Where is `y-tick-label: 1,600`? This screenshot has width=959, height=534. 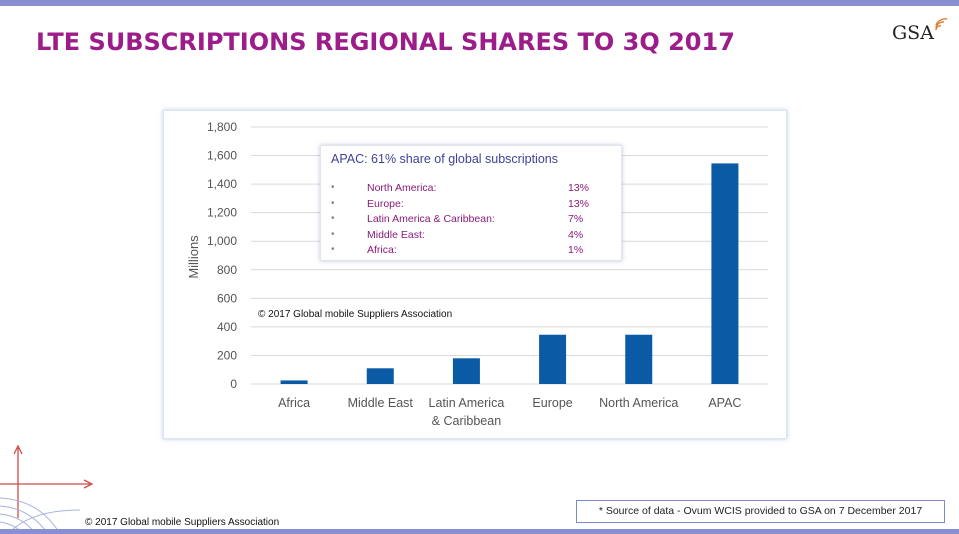
y-tick-label: 1,600 is located at coordinates (222, 156).